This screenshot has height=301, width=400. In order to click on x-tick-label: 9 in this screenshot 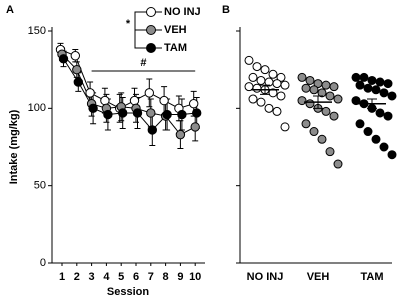, I will do `click(180, 277)`.